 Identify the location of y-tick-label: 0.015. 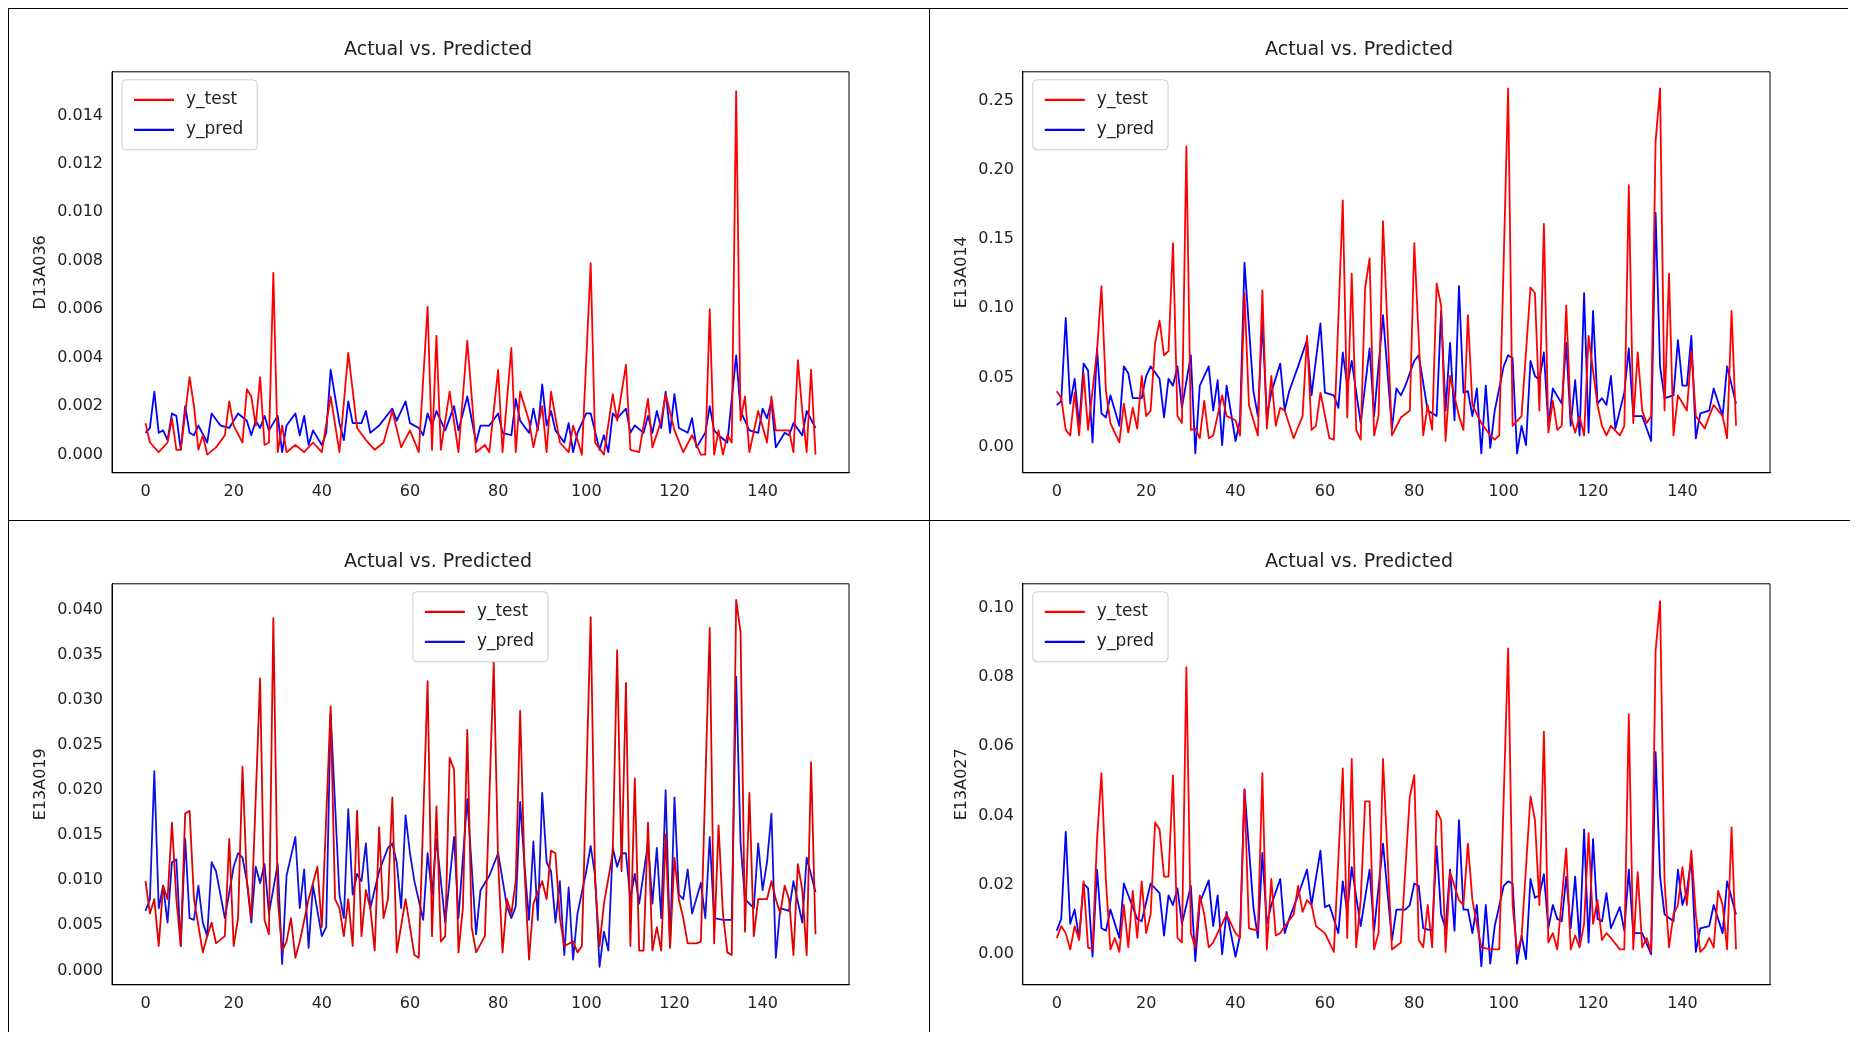
(80, 834).